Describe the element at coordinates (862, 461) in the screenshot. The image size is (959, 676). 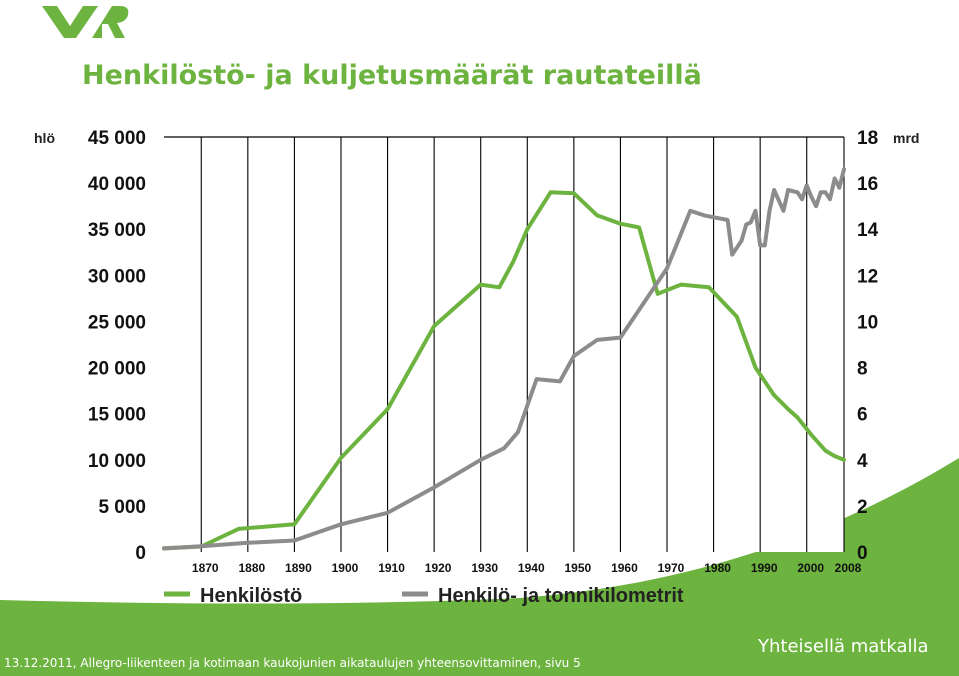
I see `right-axis-tick-label: 4` at that location.